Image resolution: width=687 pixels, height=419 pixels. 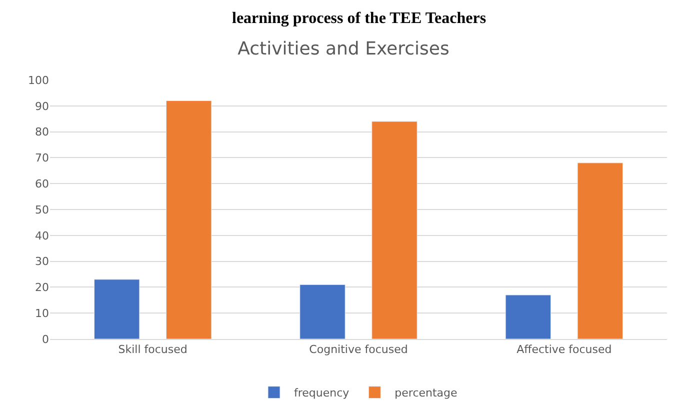 What do you see at coordinates (42, 261) in the screenshot?
I see `y-tick-label: 30` at bounding box center [42, 261].